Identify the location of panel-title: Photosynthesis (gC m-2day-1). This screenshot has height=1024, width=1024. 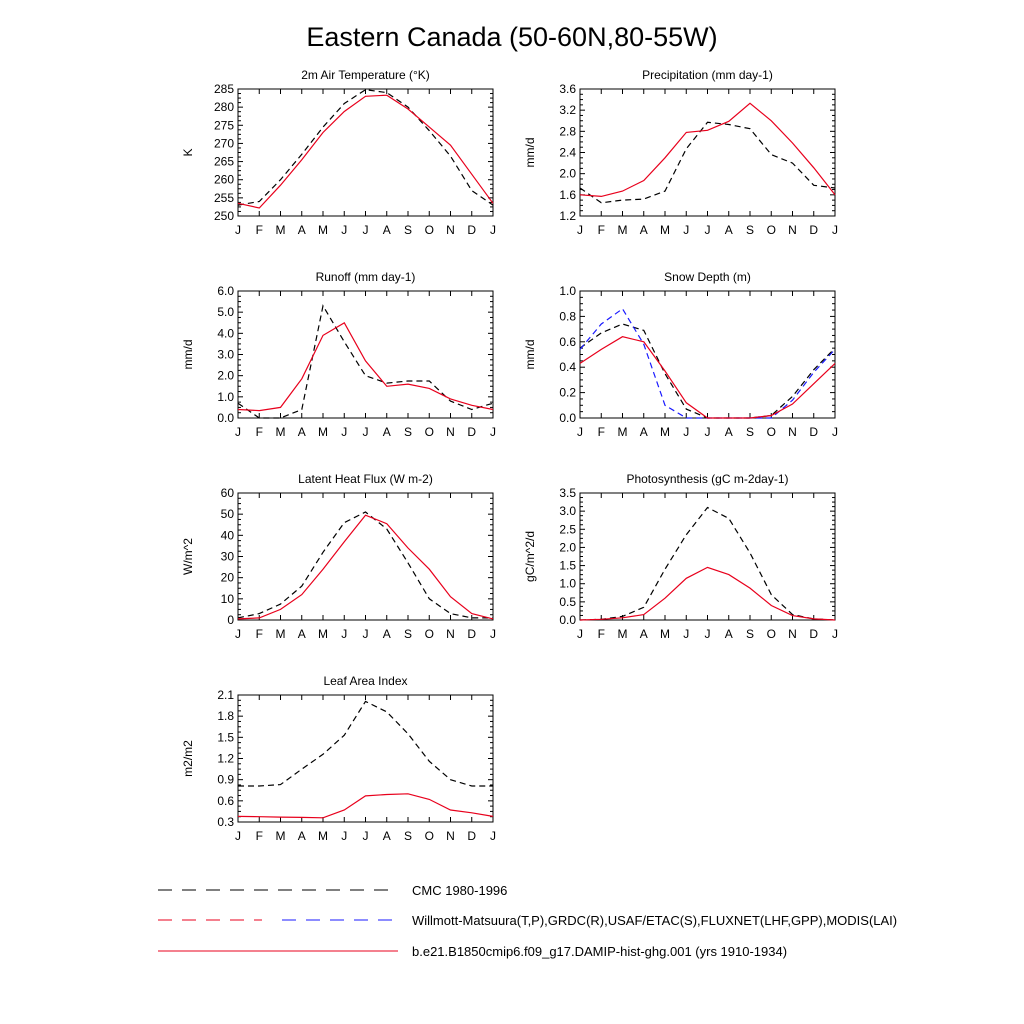
(707, 479).